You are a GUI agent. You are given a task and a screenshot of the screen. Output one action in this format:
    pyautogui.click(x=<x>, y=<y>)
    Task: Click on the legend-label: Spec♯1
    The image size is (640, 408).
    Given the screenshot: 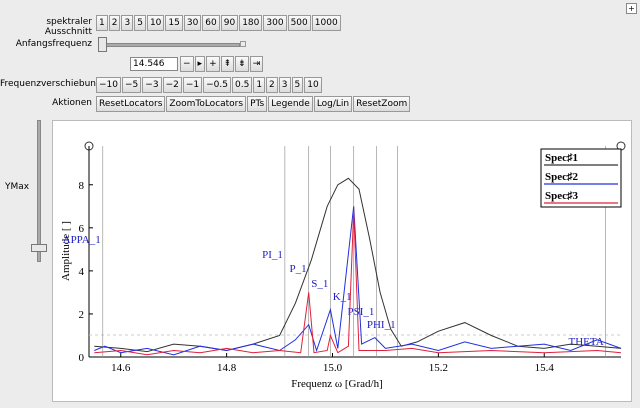 What is the action you would take?
    pyautogui.click(x=561, y=158)
    